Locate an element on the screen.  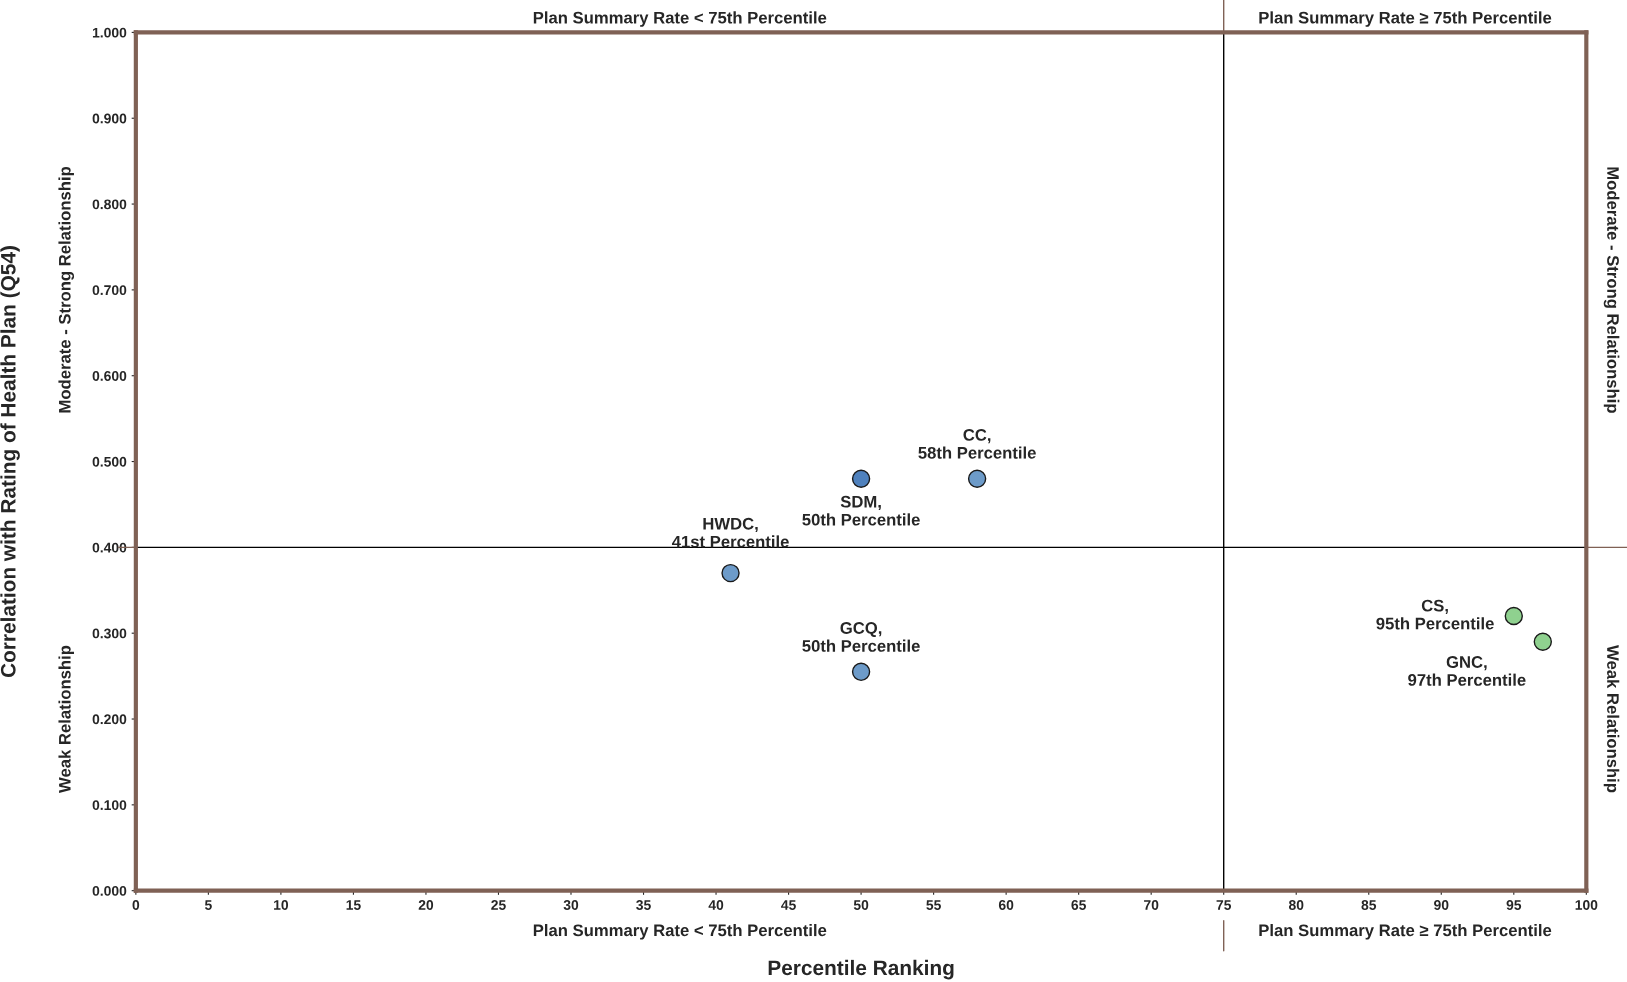
y-tick-label: 0.200 is located at coordinates (109, 719).